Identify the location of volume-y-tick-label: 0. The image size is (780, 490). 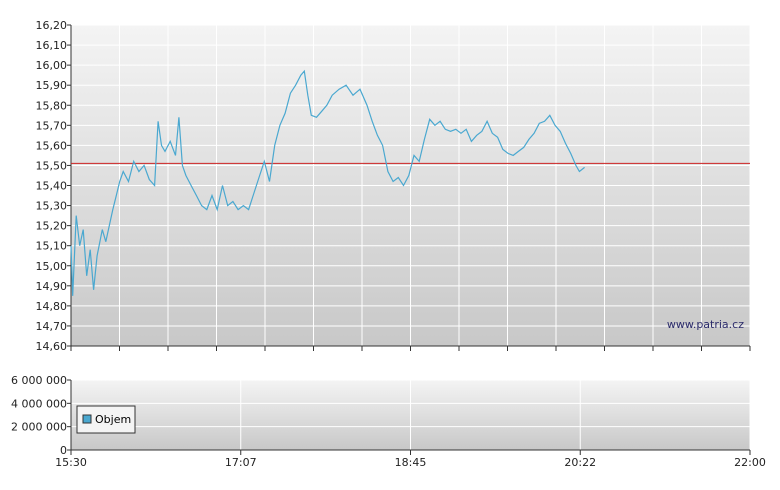
(63, 450).